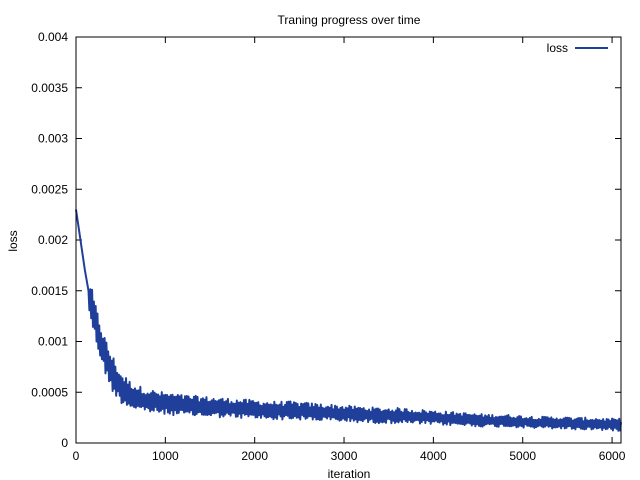  What do you see at coordinates (344, 456) in the screenshot?
I see `x-tick-label: 3000` at bounding box center [344, 456].